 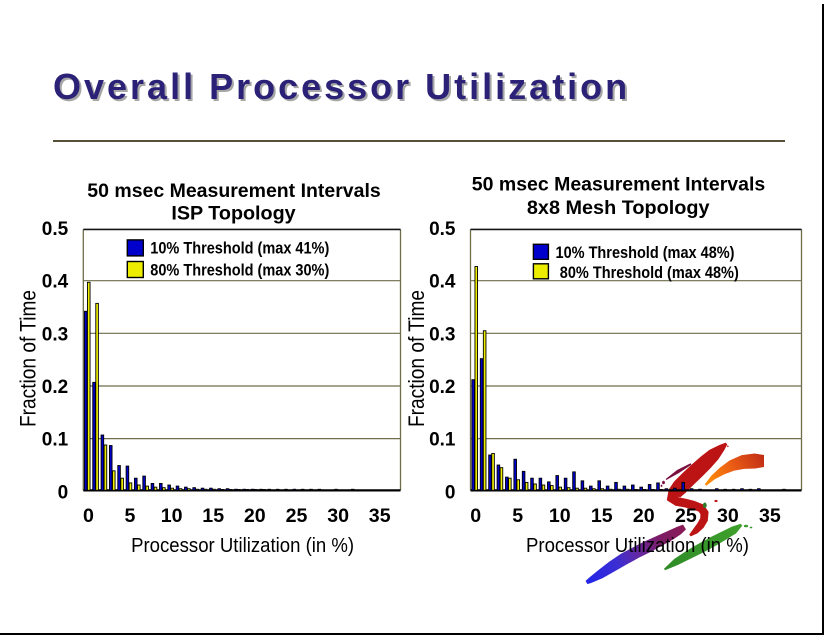 What do you see at coordinates (645, 253) in the screenshot?
I see `svg-text: 10% Threshold (max 48%)` at bounding box center [645, 253].